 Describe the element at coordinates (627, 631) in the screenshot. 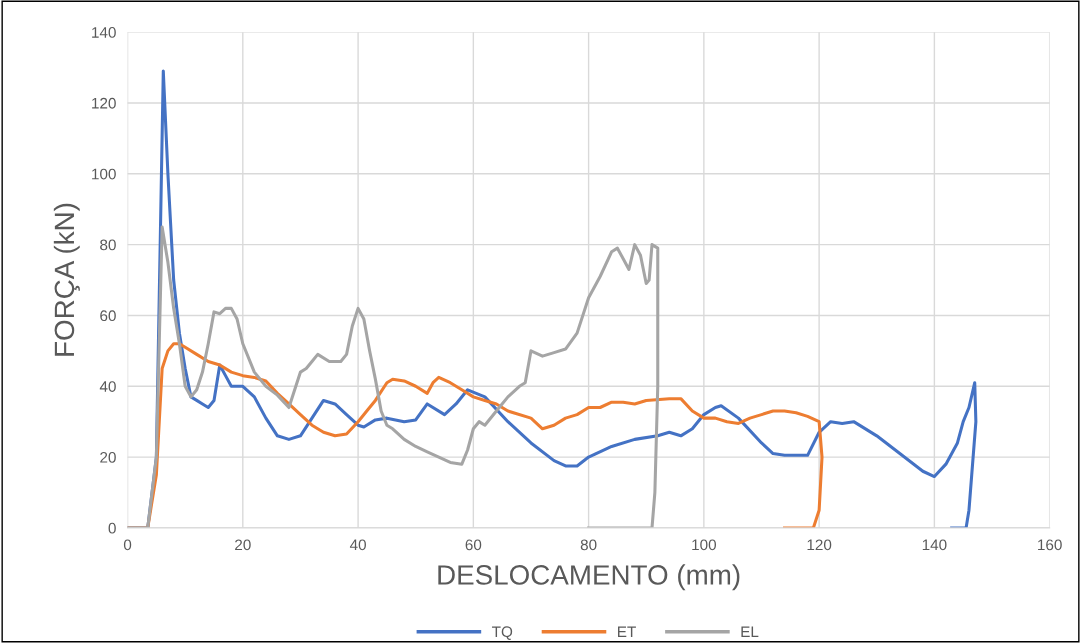

I see `legend-label: ET` at that location.